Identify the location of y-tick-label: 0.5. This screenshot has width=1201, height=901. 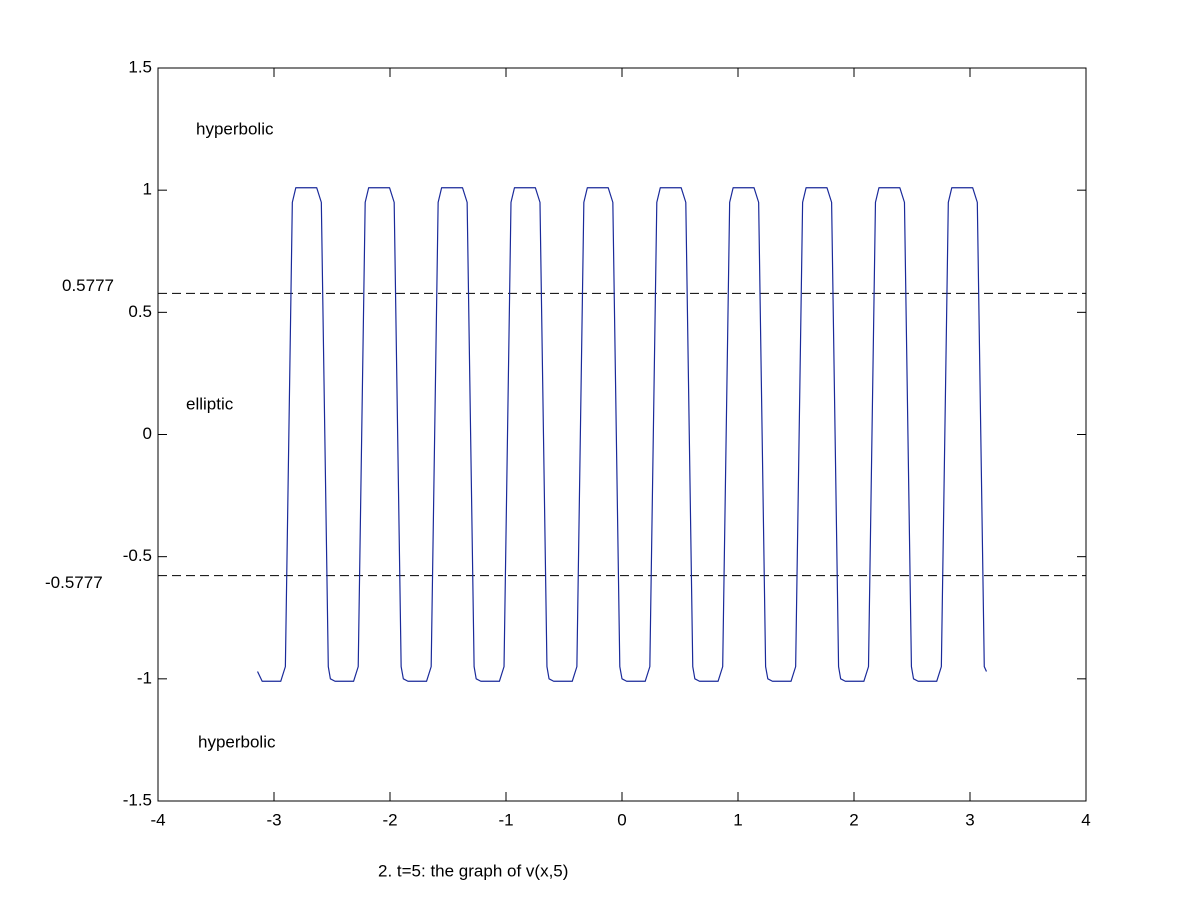
(140, 311).